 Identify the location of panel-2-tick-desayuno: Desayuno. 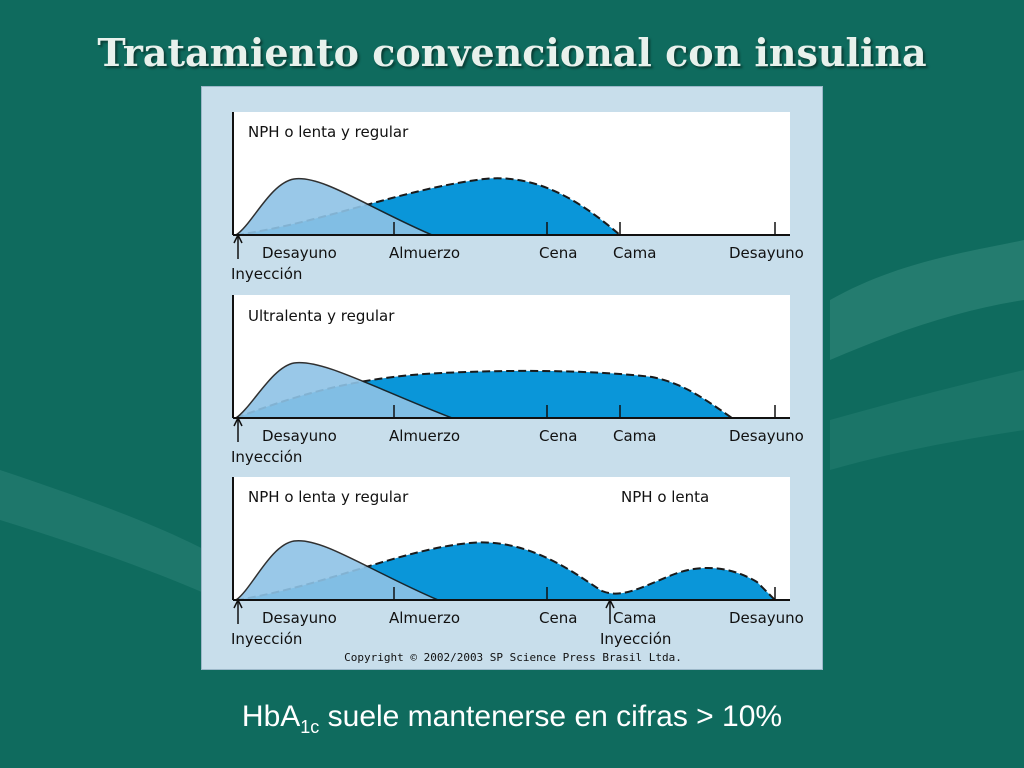
(299, 436).